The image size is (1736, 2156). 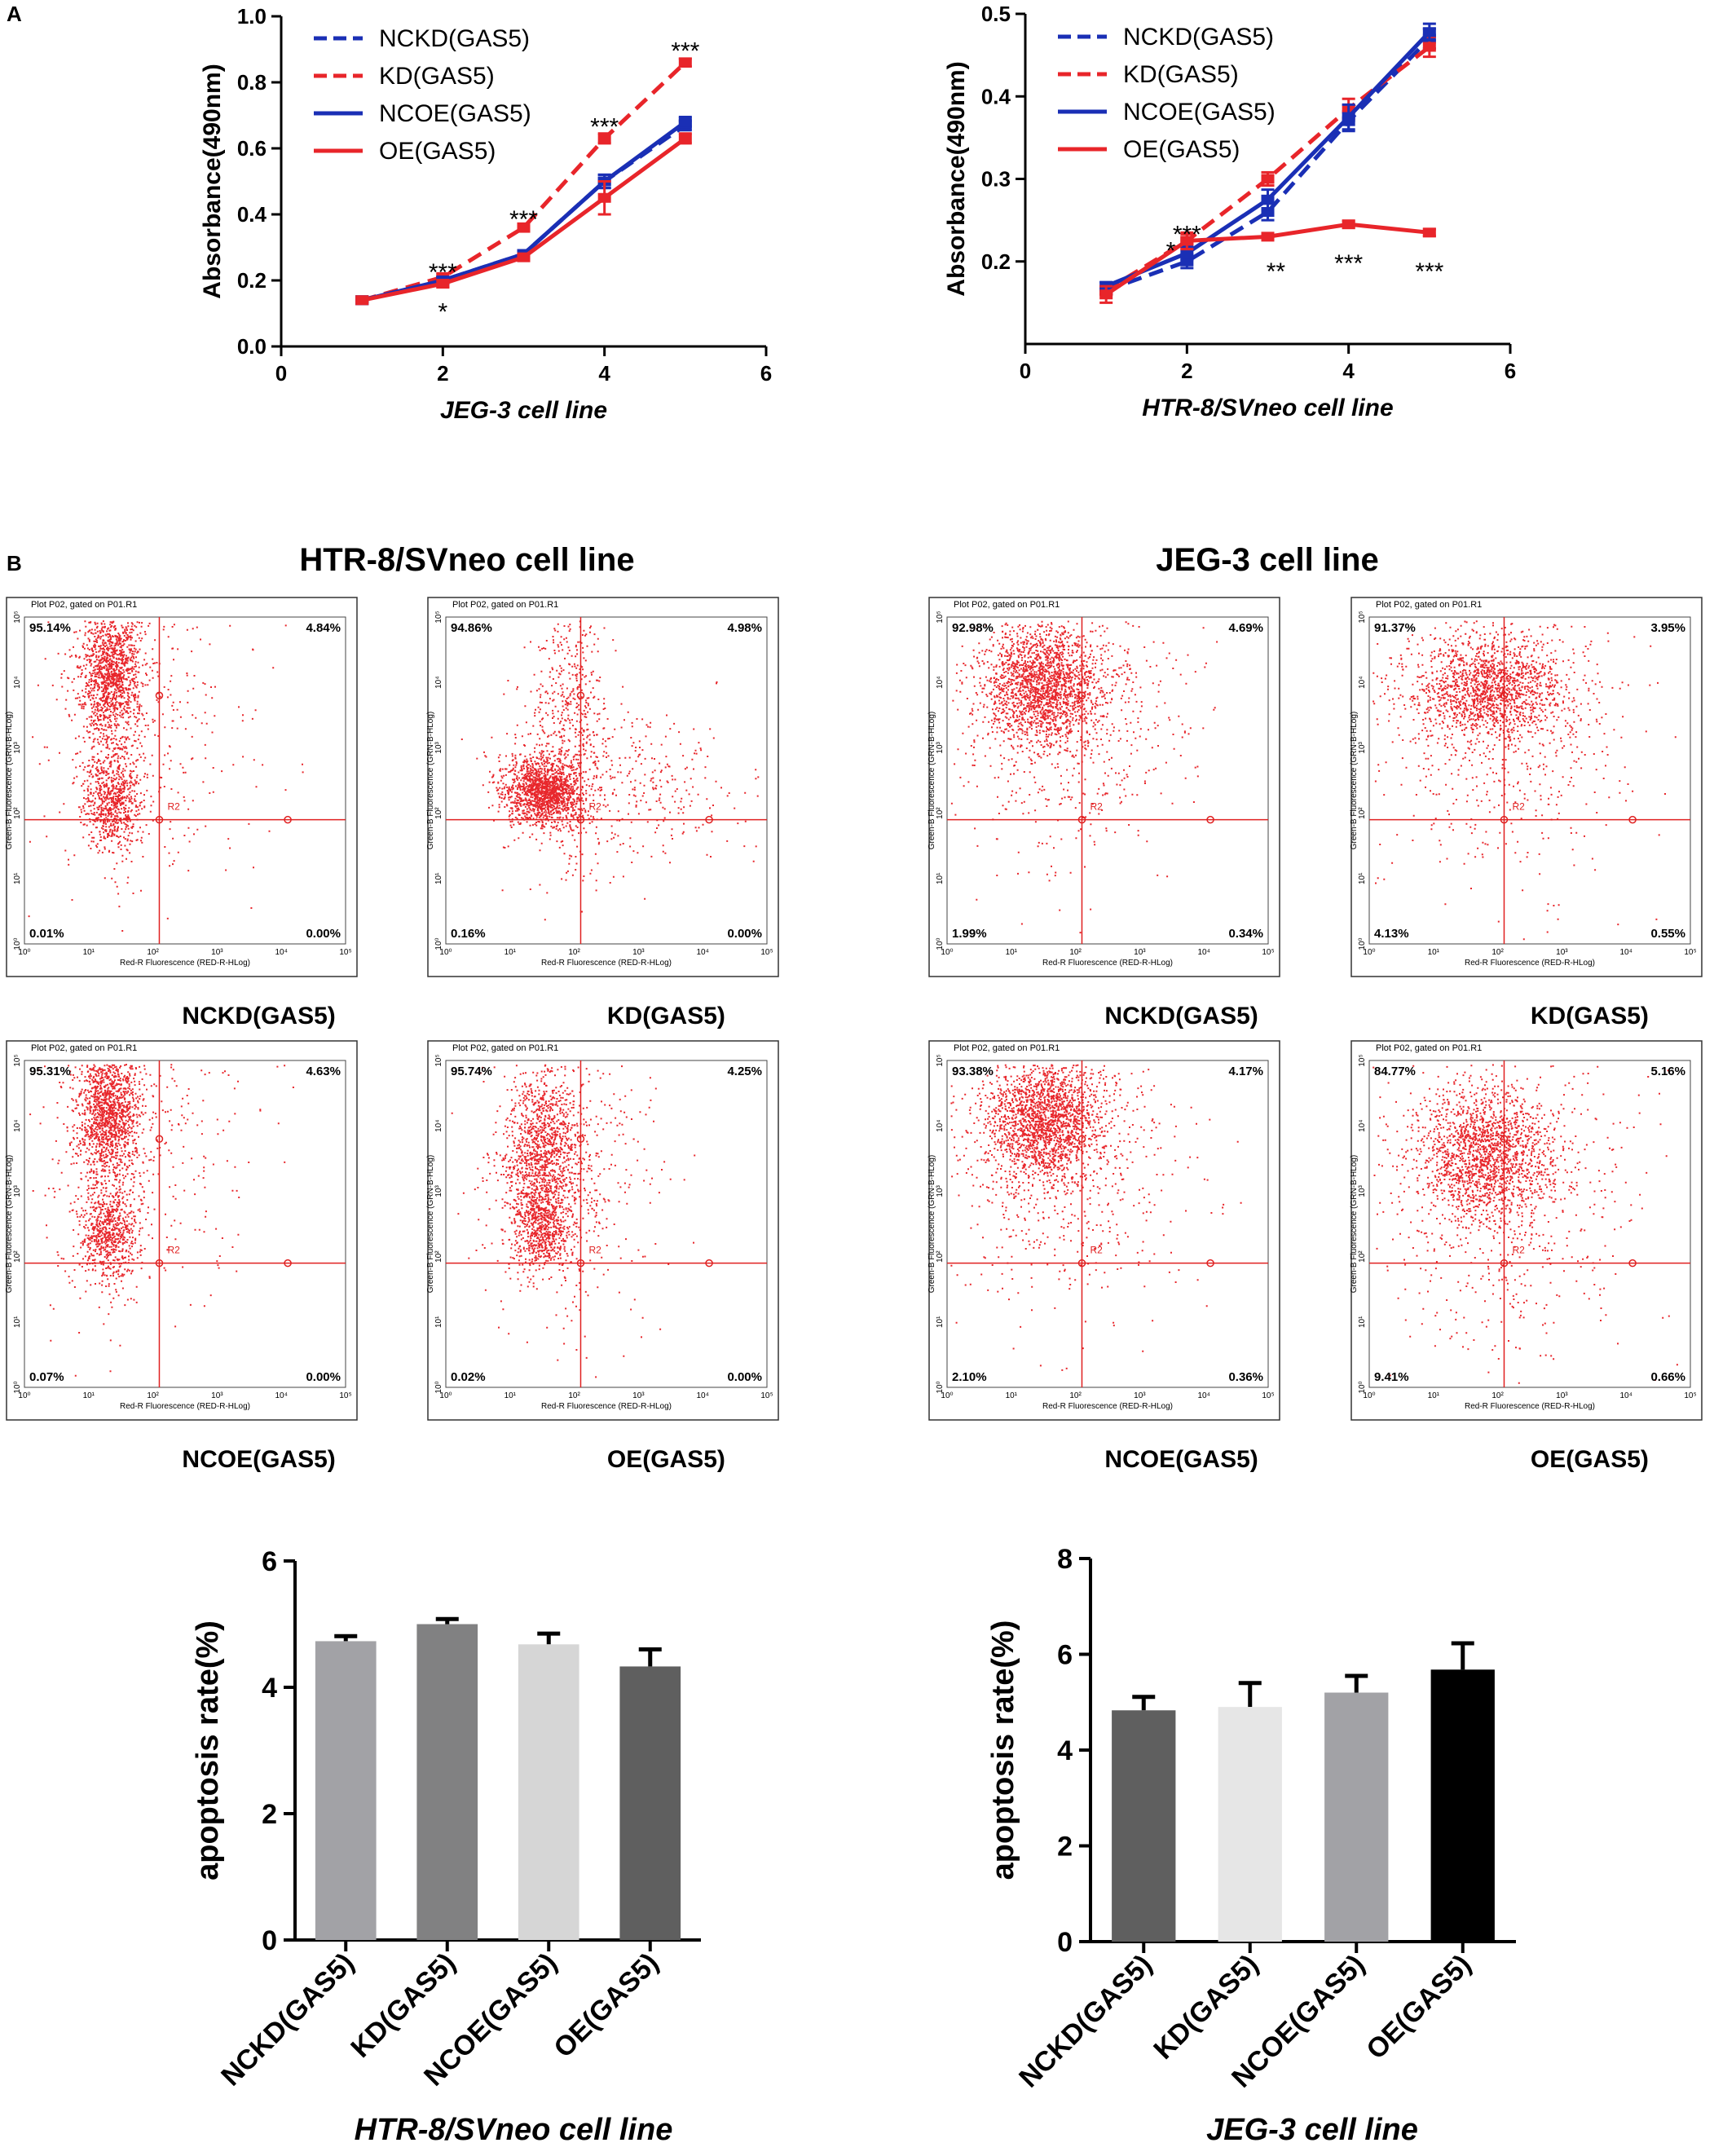 What do you see at coordinates (46, 934) in the screenshot?
I see `quadrant-lower-left: 0.01%` at bounding box center [46, 934].